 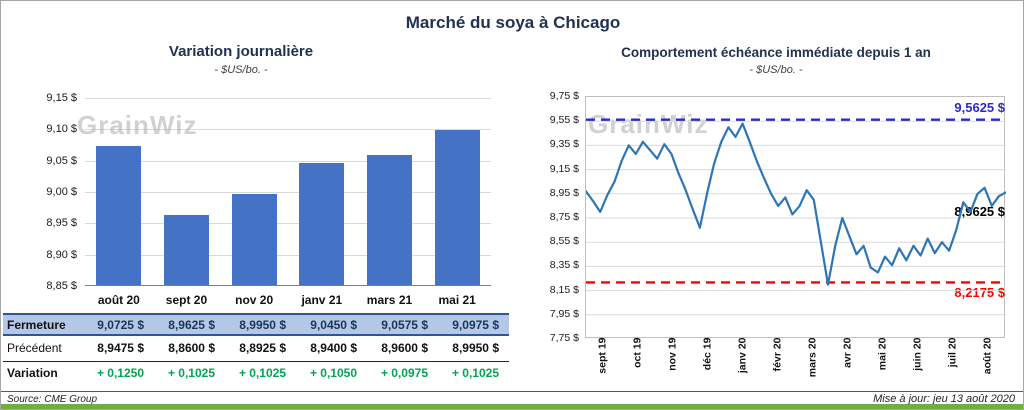 I want to click on source-note: Source: CME Group, so click(x=52, y=399).